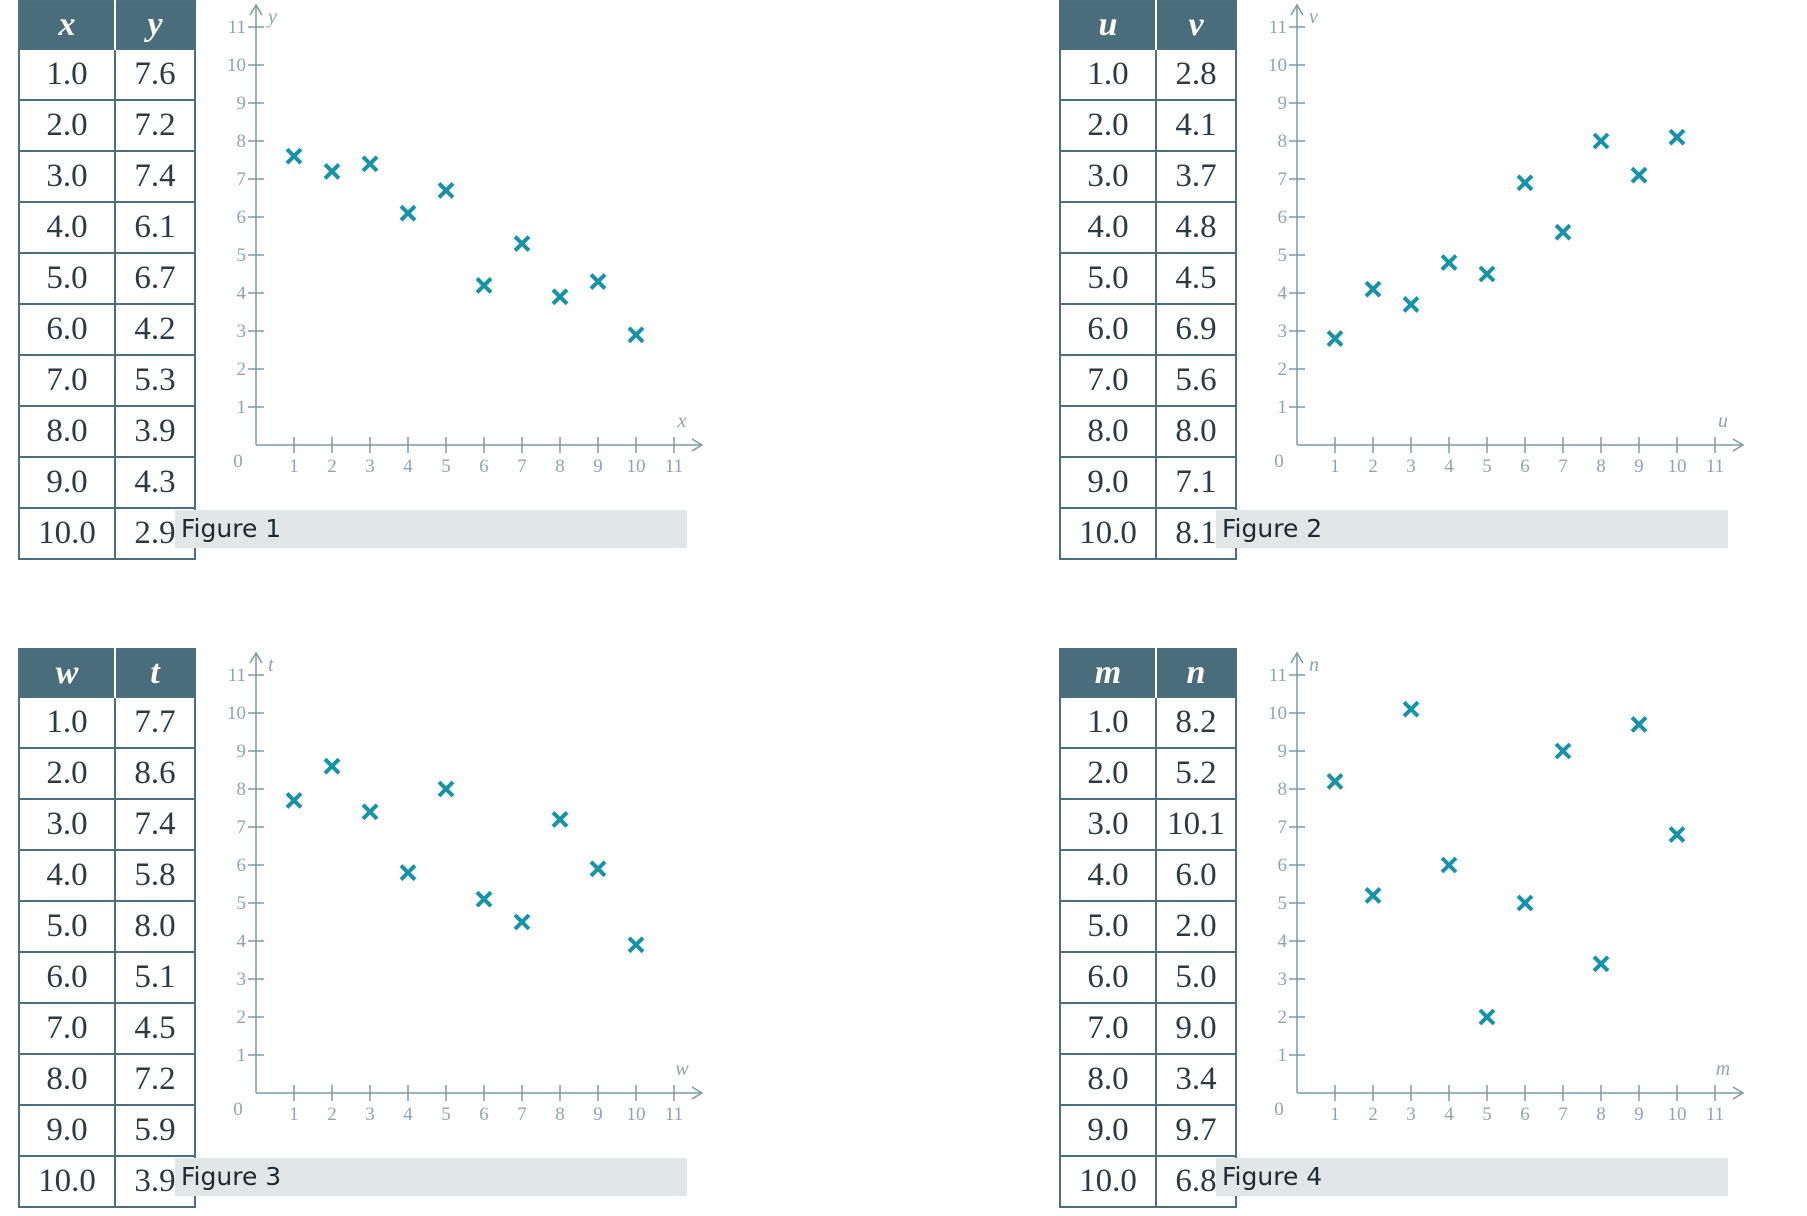 This screenshot has width=1807, height=1216. Describe the element at coordinates (155, 1079) in the screenshot. I see `table-cell: 7.2` at that location.